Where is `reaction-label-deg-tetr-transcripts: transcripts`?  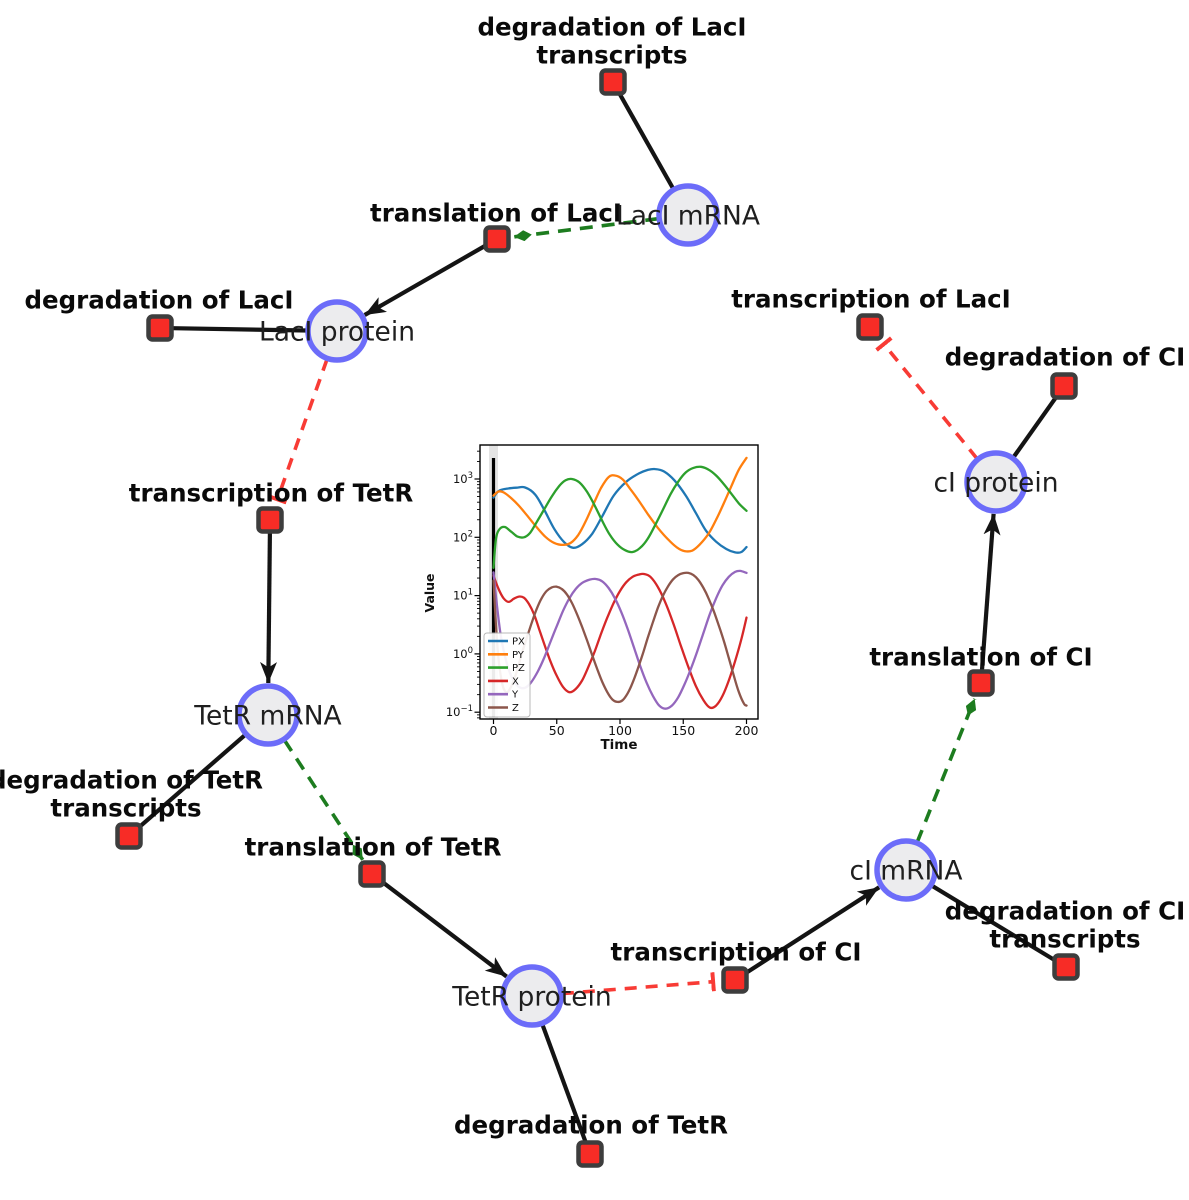
reaction-label-deg-tetr-transcripts: transcripts is located at coordinates (125, 808).